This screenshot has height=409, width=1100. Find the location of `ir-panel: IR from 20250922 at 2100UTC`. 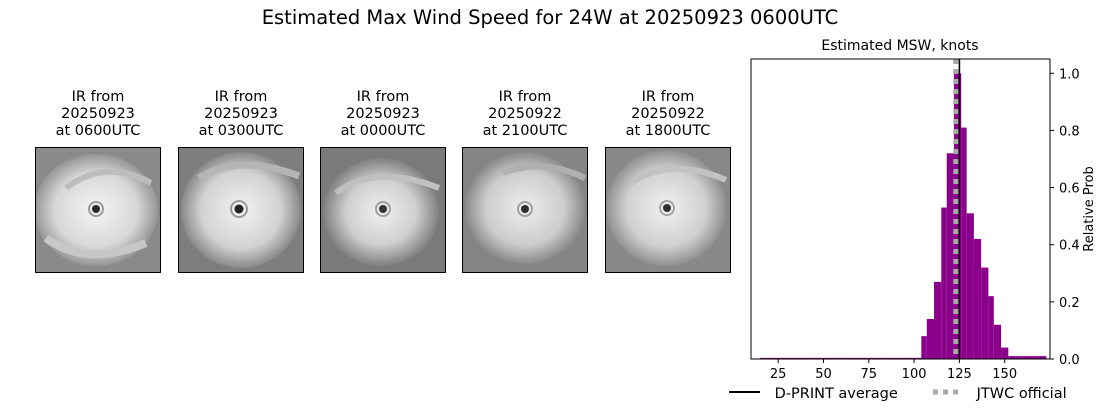

ir-panel: IR from 20250922 at 2100UTC is located at coordinates (525, 181).